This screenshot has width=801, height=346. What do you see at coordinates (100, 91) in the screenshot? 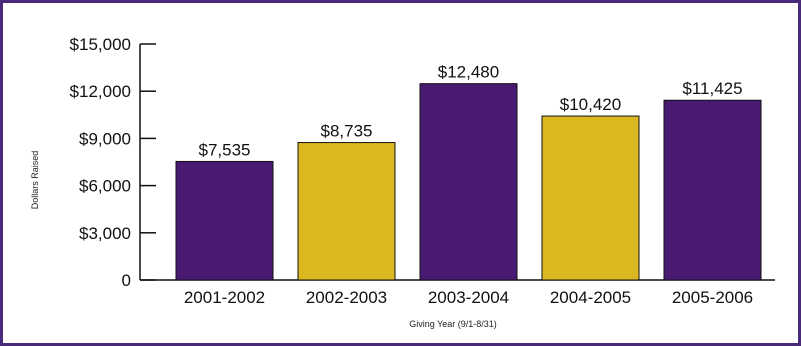
I see `y-tick-label: $12,000` at bounding box center [100, 91].